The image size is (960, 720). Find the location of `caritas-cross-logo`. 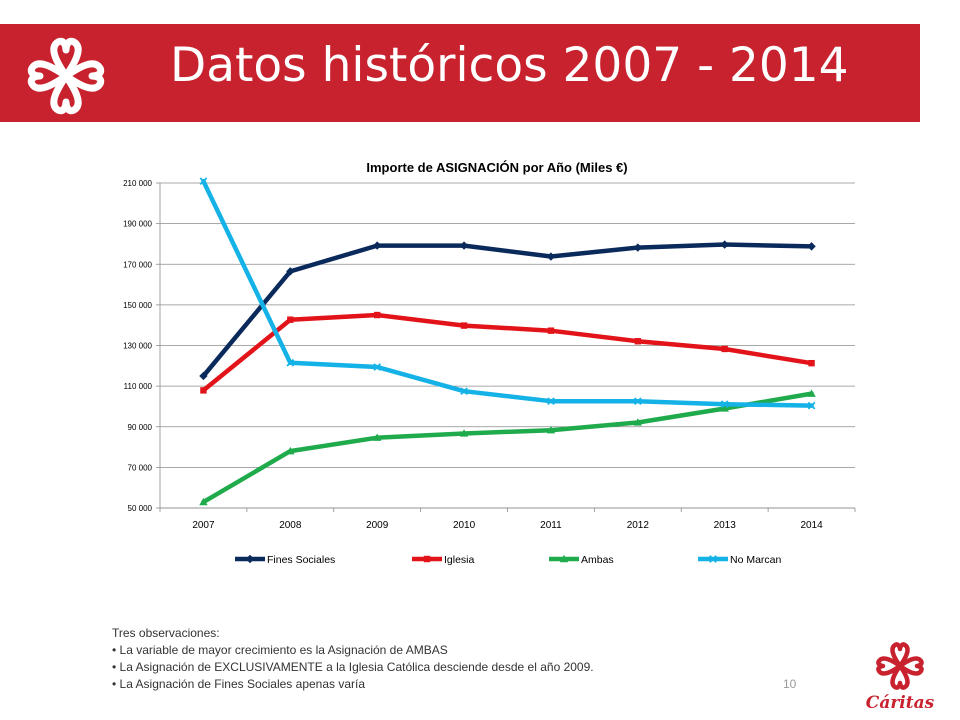

caritas-cross-logo is located at coordinates (66, 76).